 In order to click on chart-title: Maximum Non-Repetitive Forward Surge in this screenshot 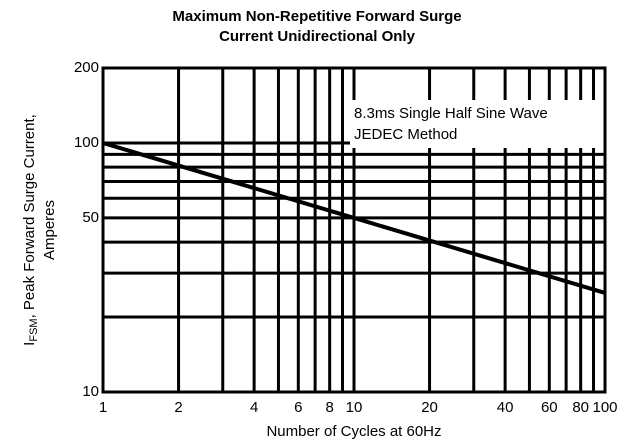, I will do `click(316, 16)`.